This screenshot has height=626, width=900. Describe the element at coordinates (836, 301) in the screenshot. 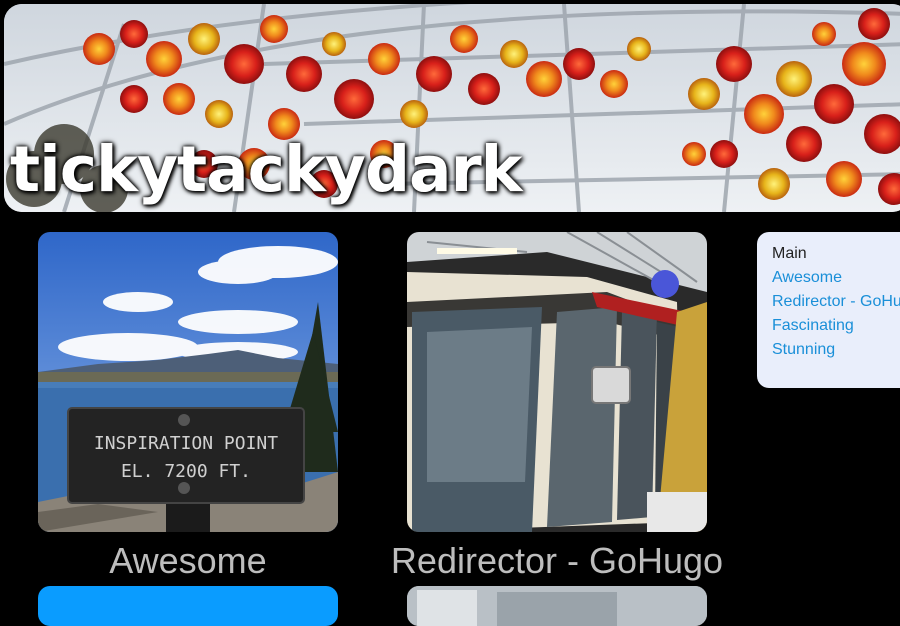

I see `sidebar-item-redirector-gohugo: Redirector - GoHugo` at that location.